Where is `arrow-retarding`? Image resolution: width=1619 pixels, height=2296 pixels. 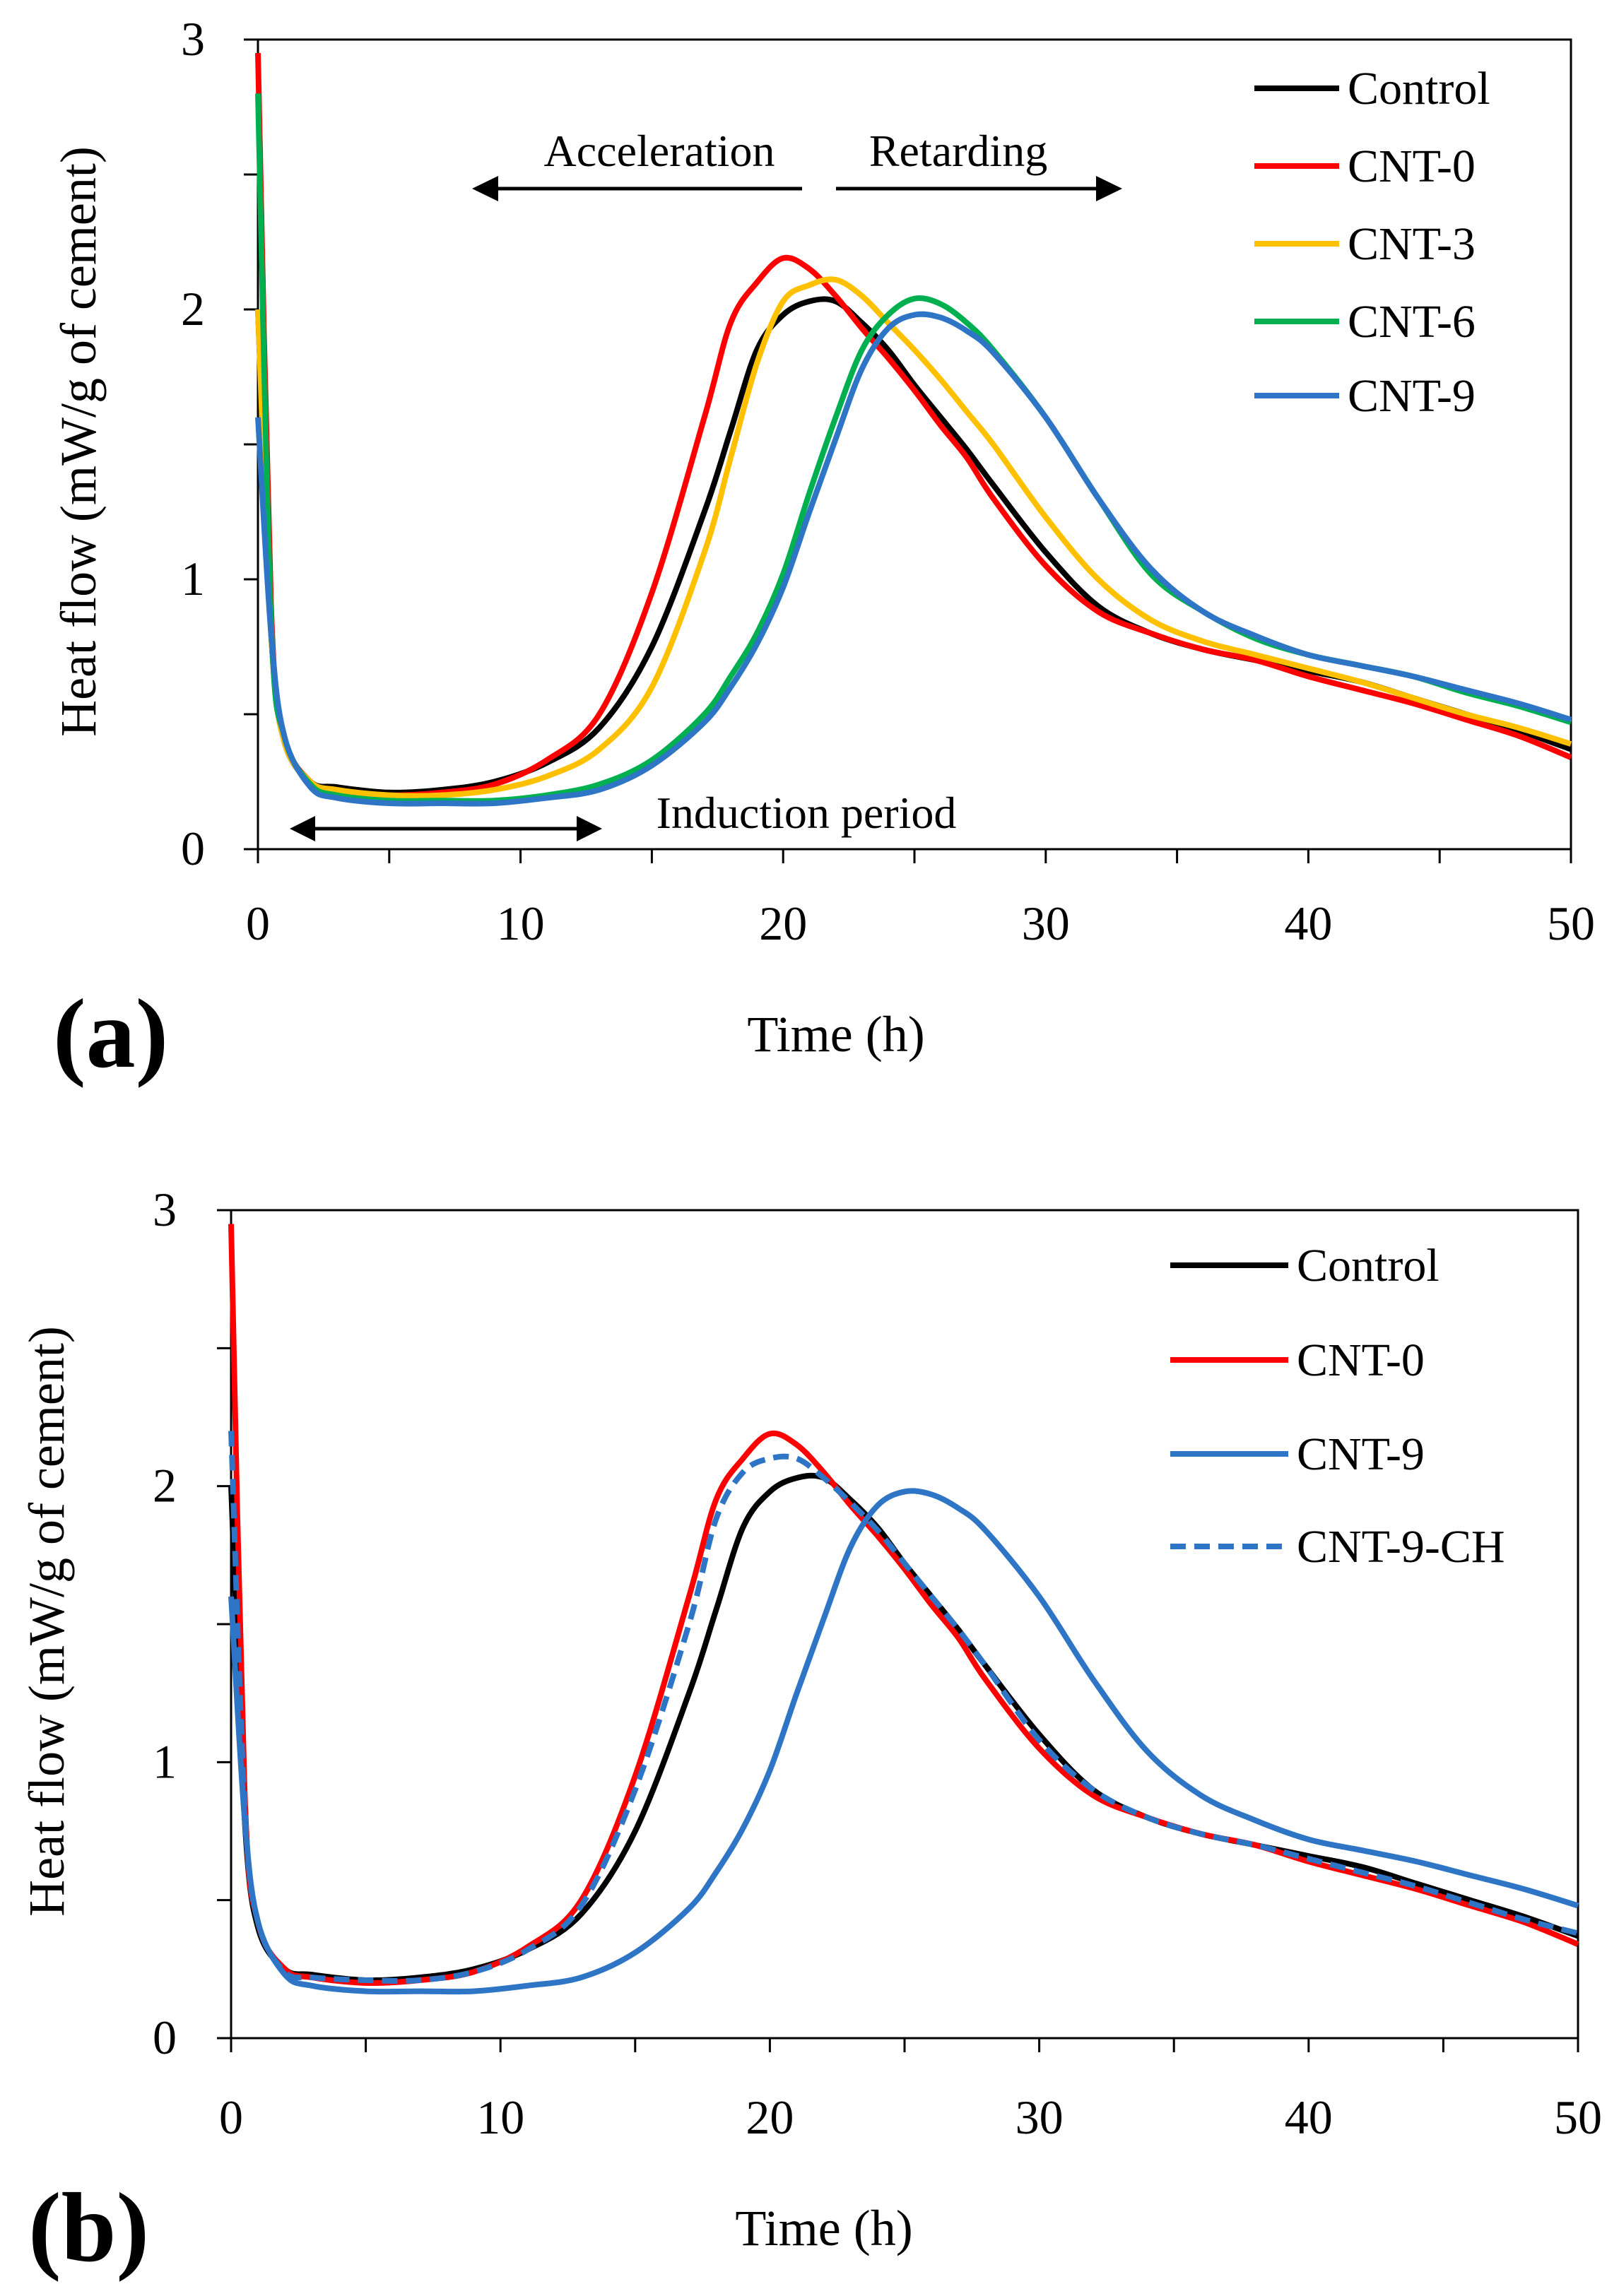
arrow-retarding is located at coordinates (979, 189).